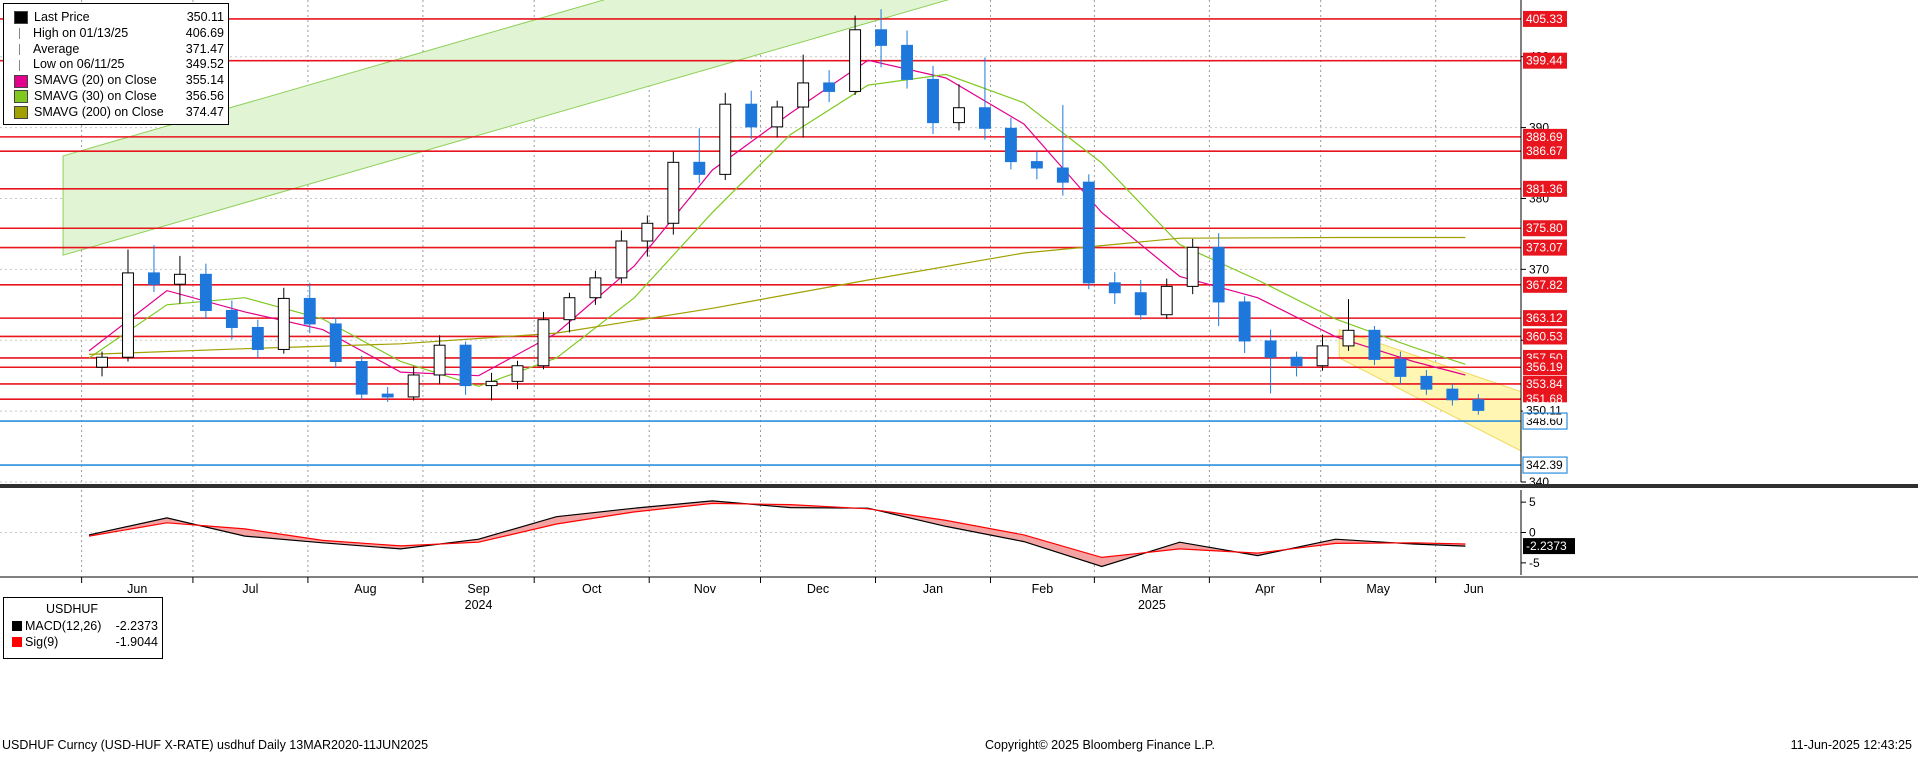  I want to click on price-axis-tick-label: 370, so click(1539, 269).